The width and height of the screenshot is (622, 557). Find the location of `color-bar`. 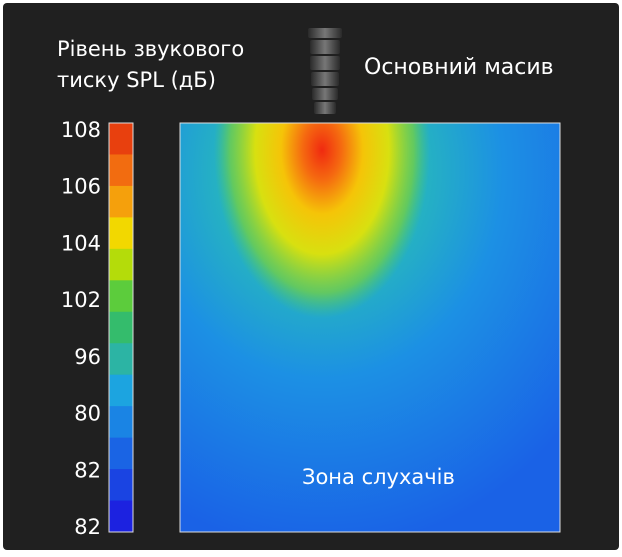

color-bar is located at coordinates (121, 327).